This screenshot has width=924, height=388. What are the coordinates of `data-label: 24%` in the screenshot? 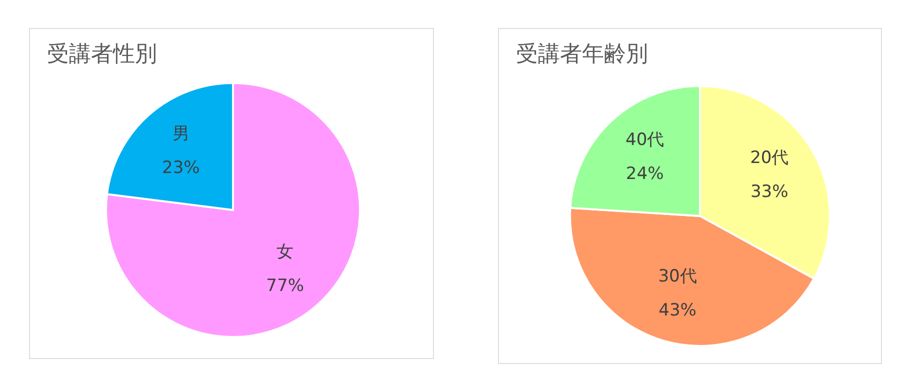 It's located at (645, 174).